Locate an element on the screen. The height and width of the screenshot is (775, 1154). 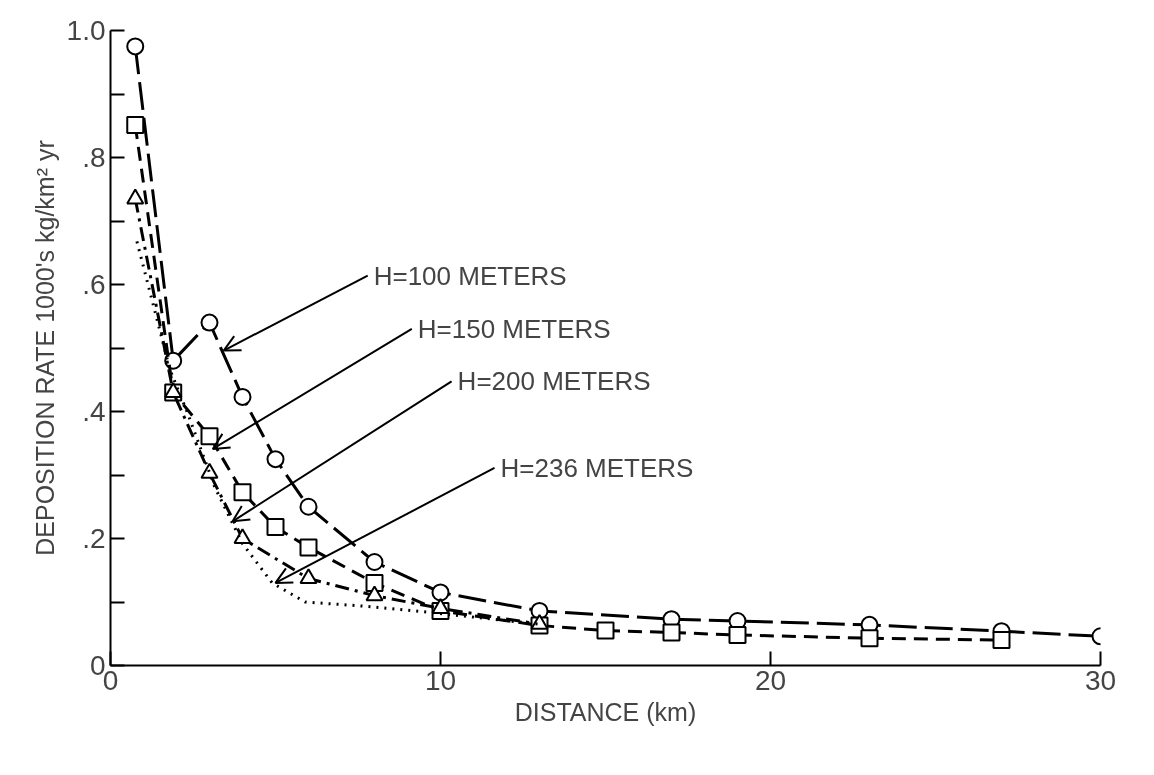
y-tick-label: 1.0 is located at coordinates (86, 30).